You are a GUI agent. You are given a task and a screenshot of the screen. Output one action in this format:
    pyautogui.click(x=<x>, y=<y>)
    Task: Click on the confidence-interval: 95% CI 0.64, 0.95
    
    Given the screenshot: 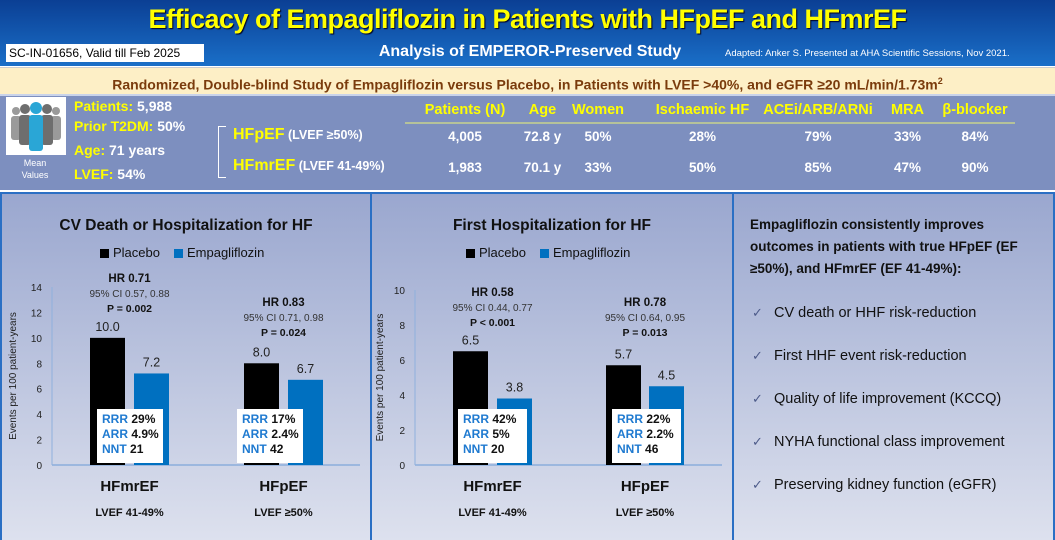 What is the action you would take?
    pyautogui.click(x=645, y=318)
    